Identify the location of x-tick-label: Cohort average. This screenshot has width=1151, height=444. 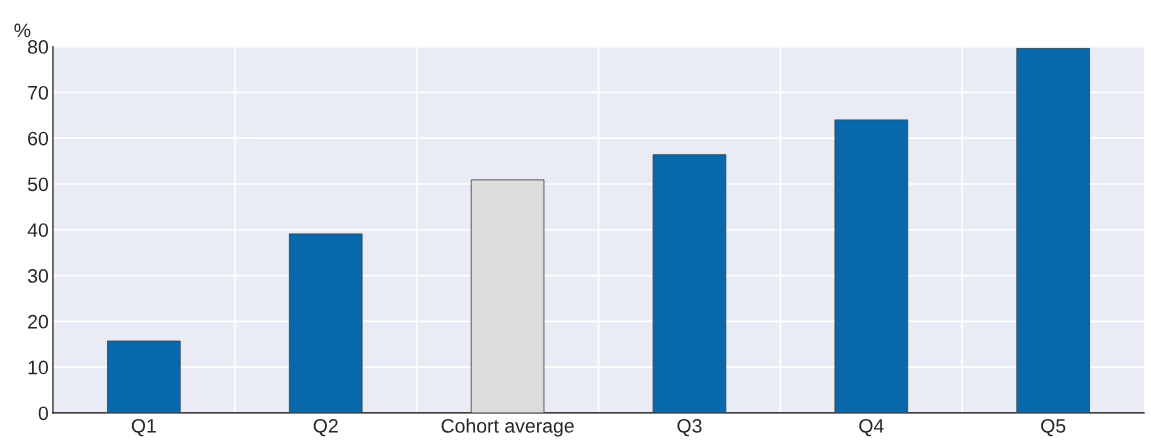
(507, 427).